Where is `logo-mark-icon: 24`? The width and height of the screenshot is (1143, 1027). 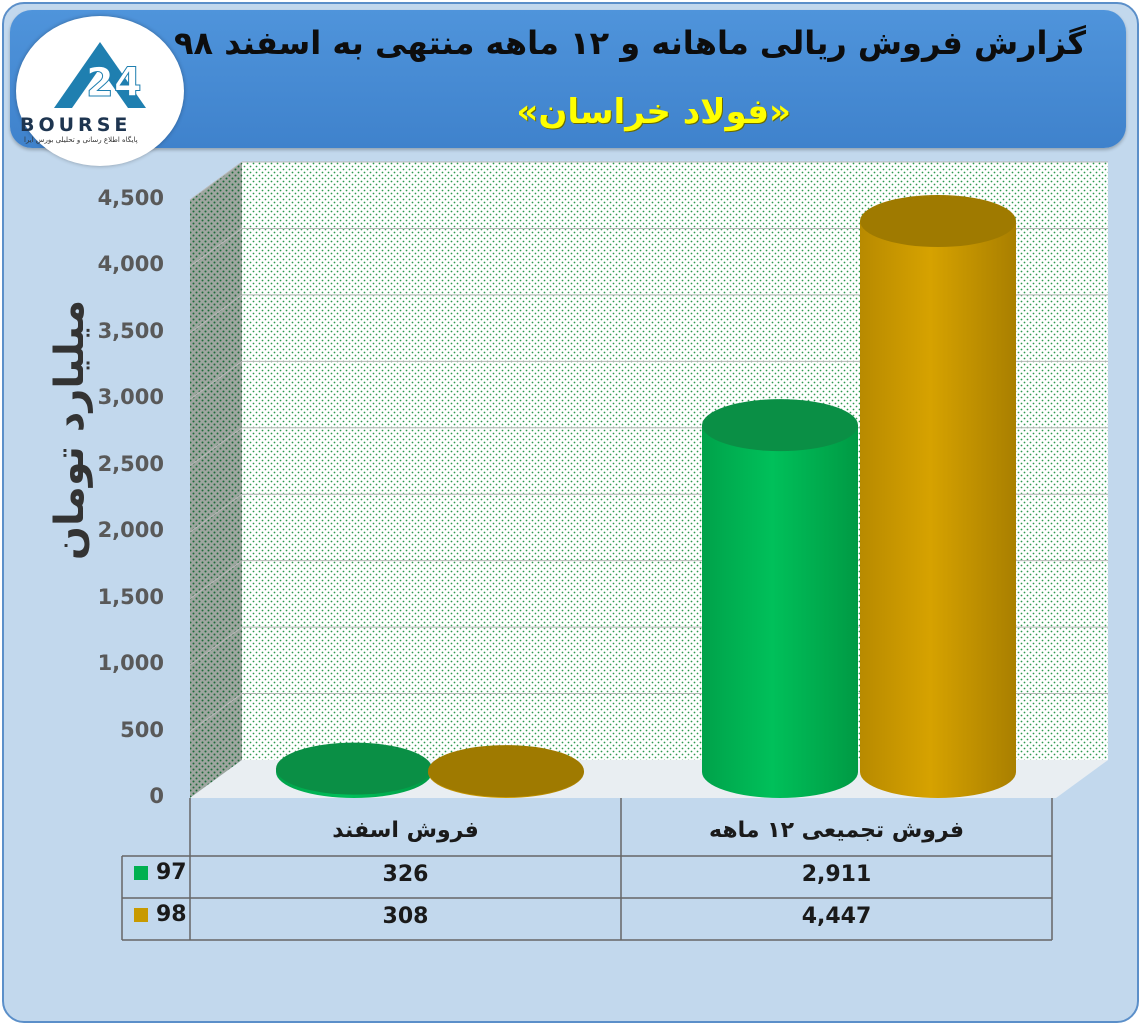
logo-mark-icon: 24 is located at coordinates (100, 75).